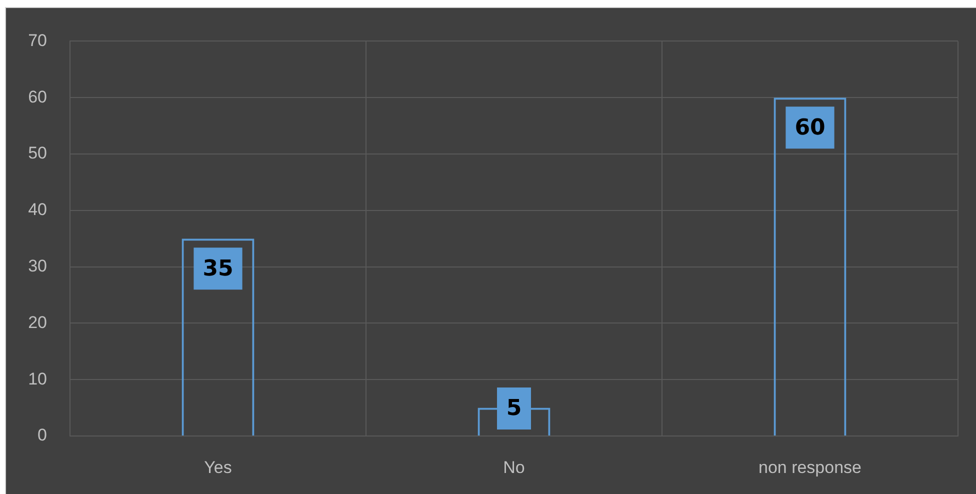  I want to click on x-tick-label: Yes, so click(218, 467).